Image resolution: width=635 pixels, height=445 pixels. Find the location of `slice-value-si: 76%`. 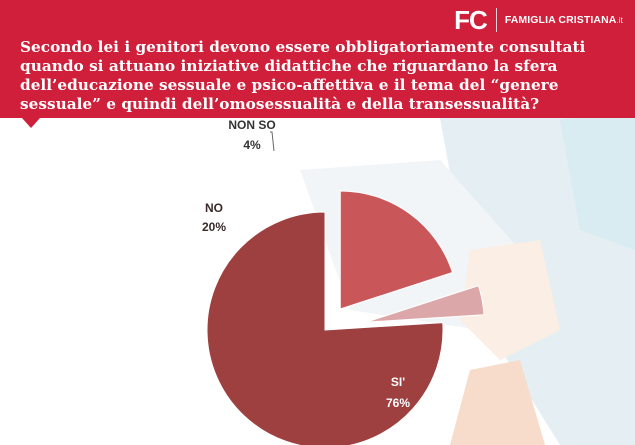

slice-value-si: 76% is located at coordinates (398, 403).